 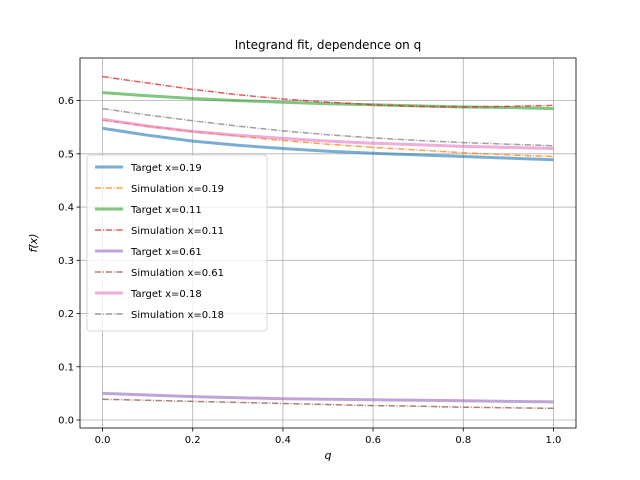 I want to click on legend-box, so click(x=177, y=243).